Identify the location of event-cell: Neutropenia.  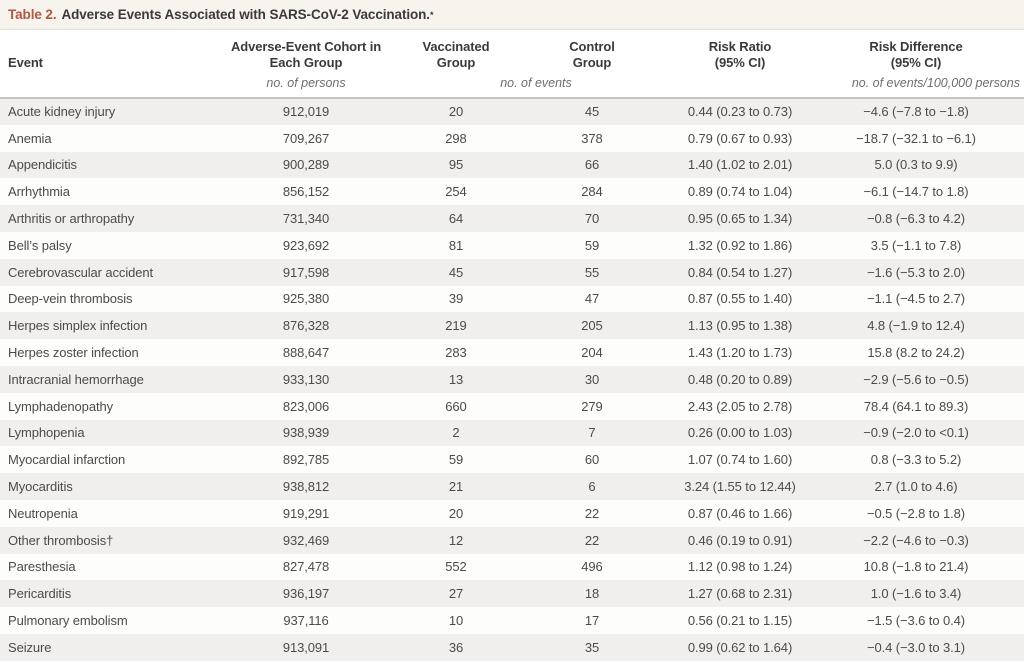
(43, 513).